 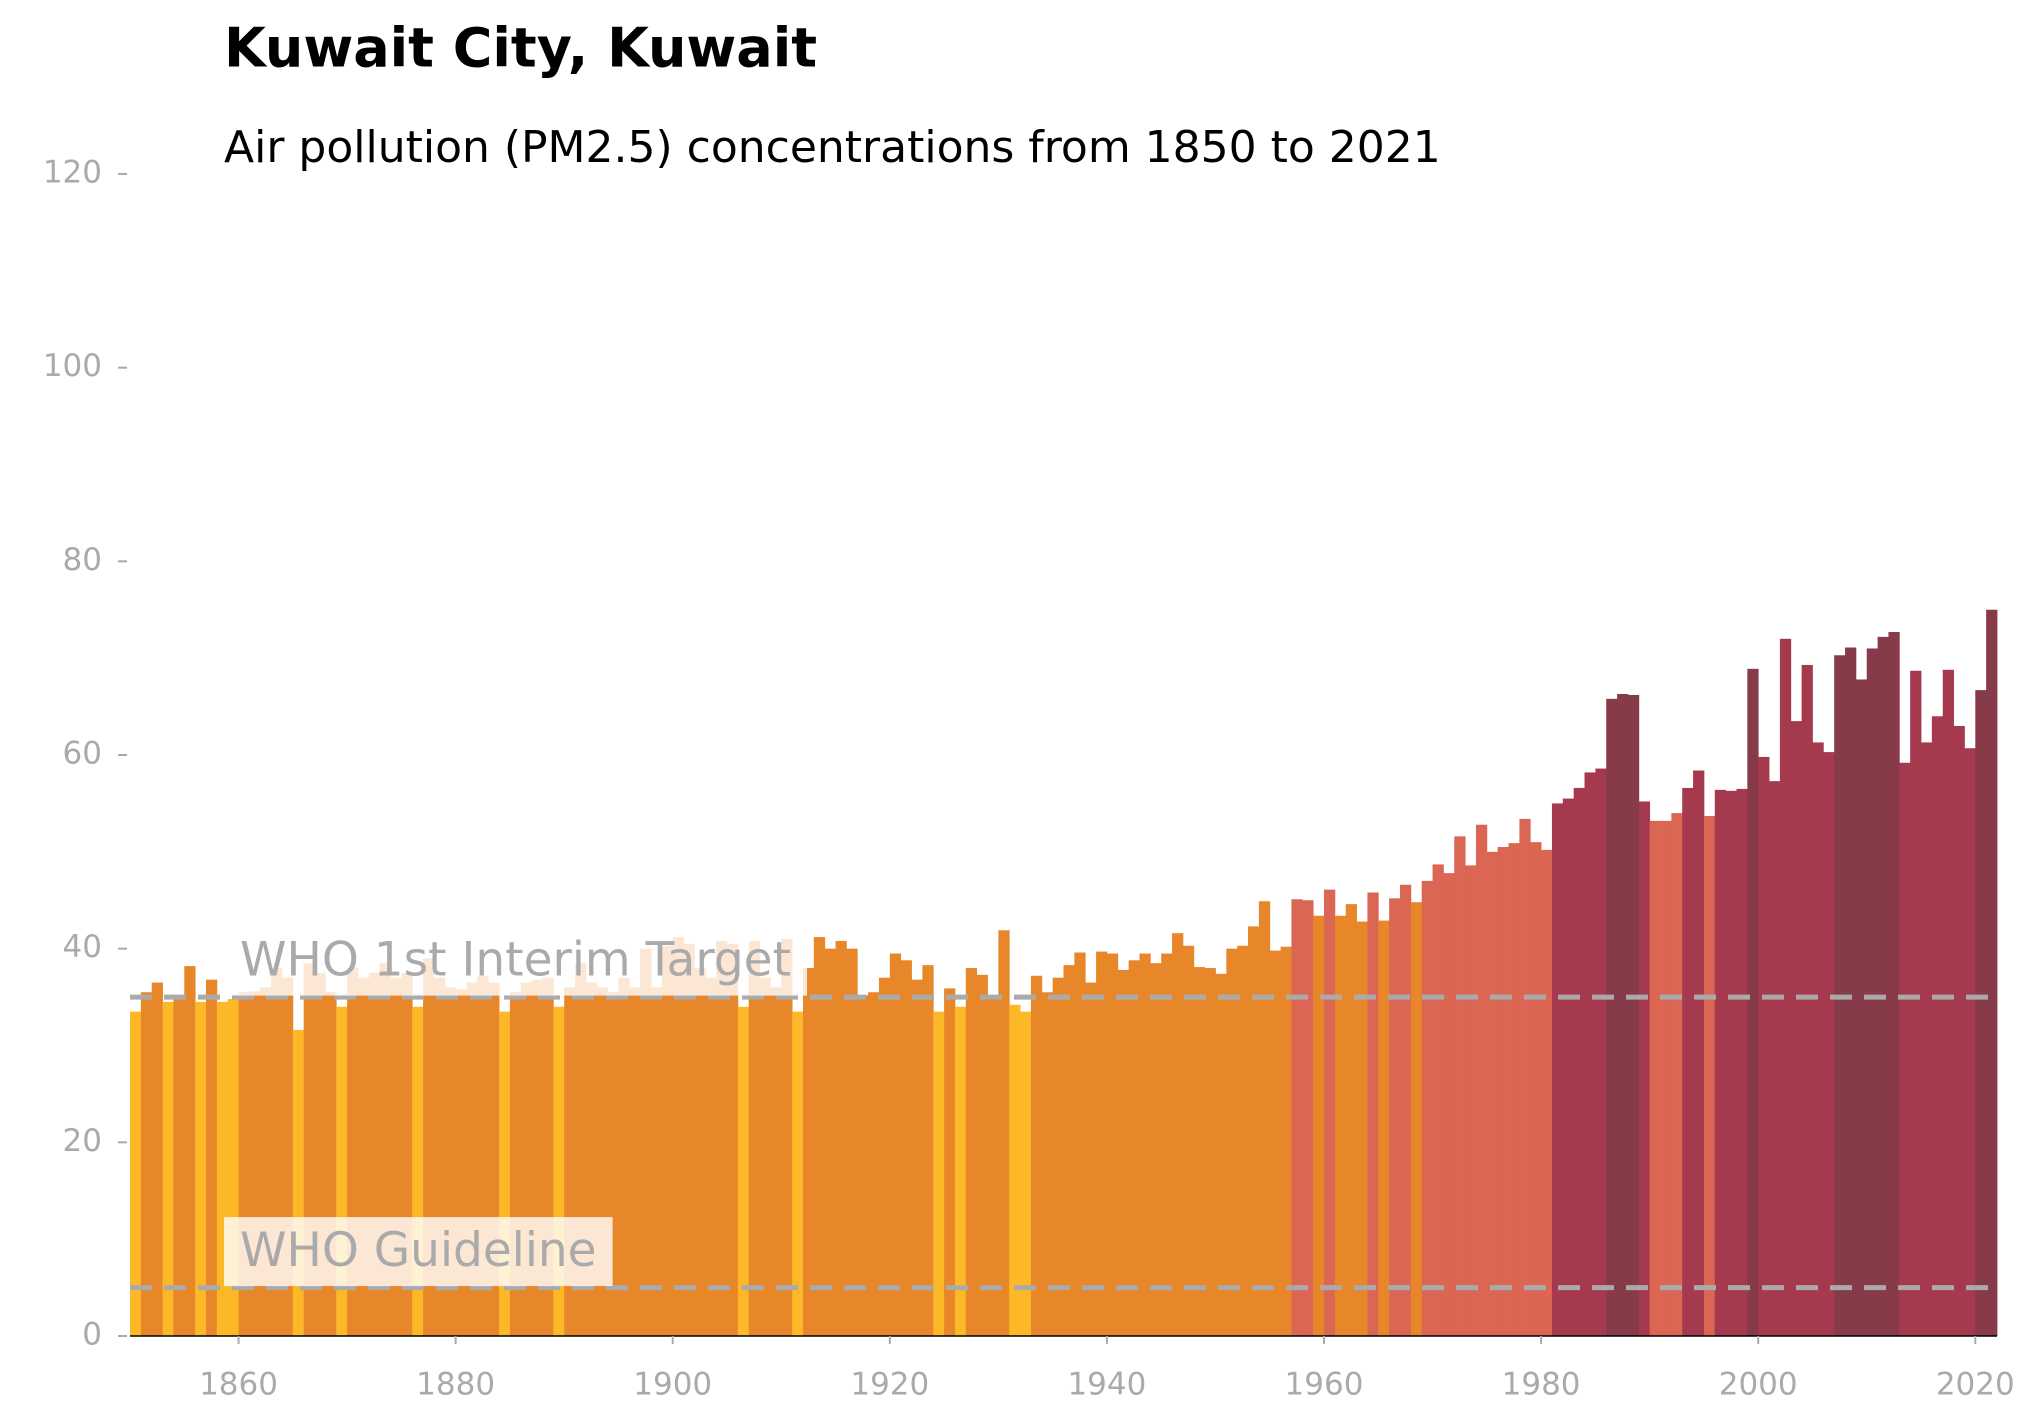 What do you see at coordinates (520, 48) in the screenshot?
I see `chart-title: Kuwait City, Kuwait` at bounding box center [520, 48].